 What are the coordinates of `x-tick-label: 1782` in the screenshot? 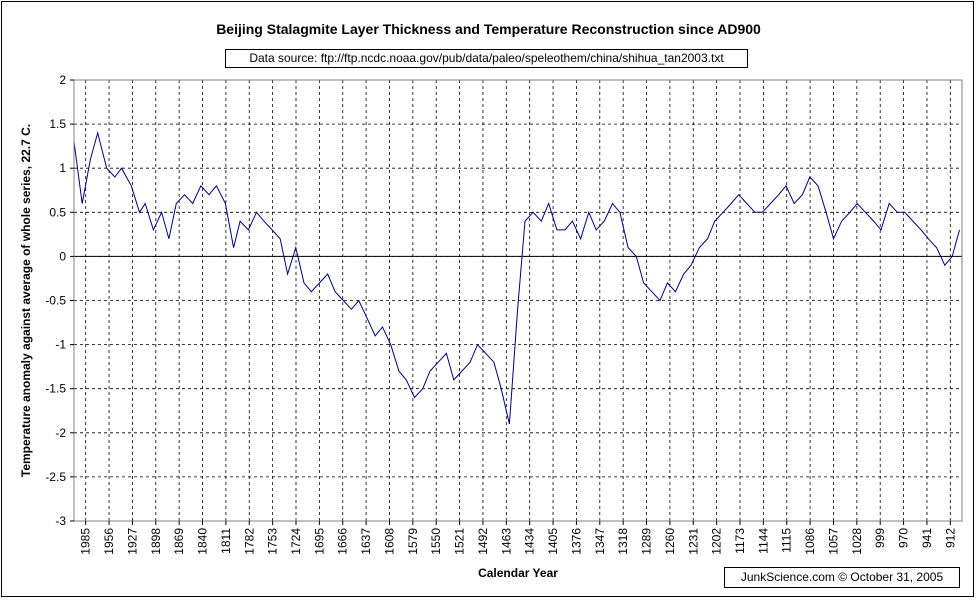 It's located at (249, 541).